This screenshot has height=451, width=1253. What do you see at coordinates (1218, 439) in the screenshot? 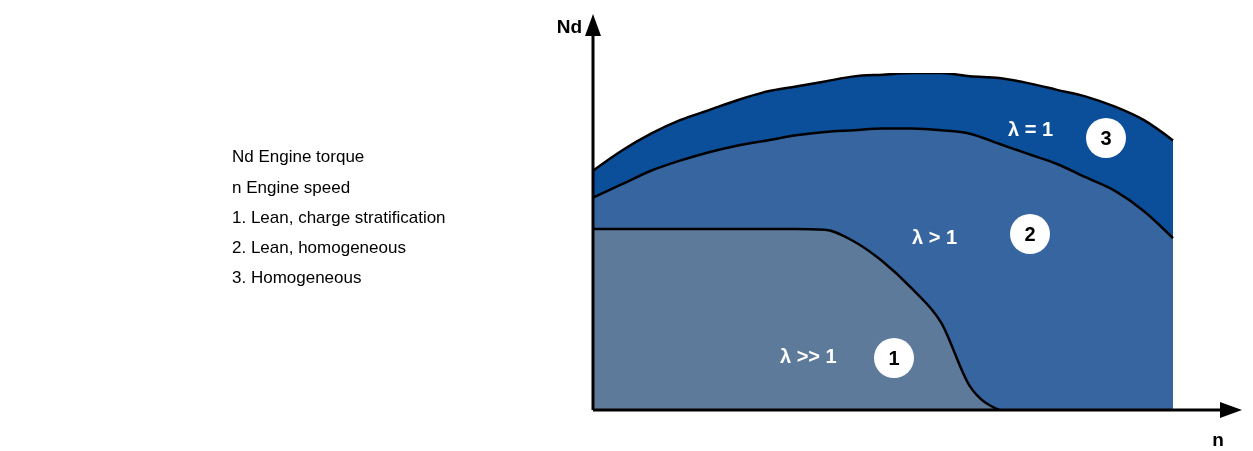
I see `x-axis-title: n` at bounding box center [1218, 439].